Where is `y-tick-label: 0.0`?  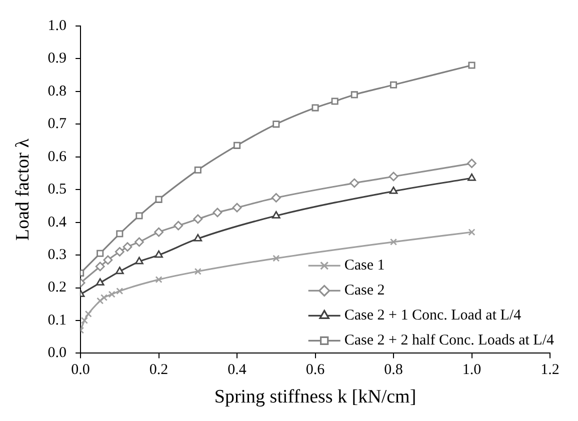 y-tick-label: 0.0 is located at coordinates (57, 353).